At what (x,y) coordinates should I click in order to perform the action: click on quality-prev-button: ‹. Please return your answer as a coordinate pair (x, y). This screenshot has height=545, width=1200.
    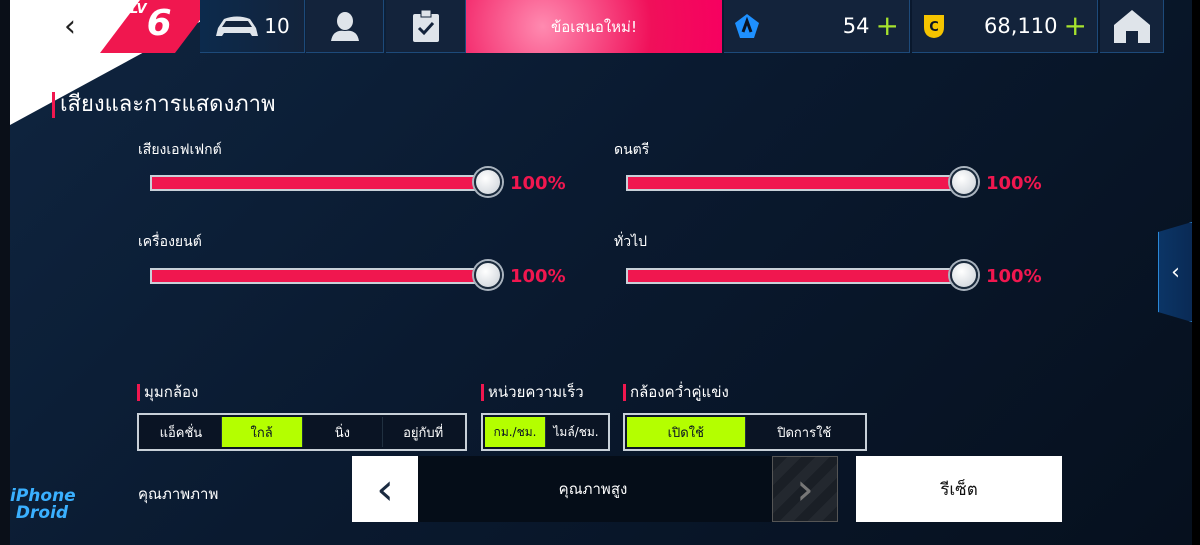
    Looking at the image, I should click on (385, 489).